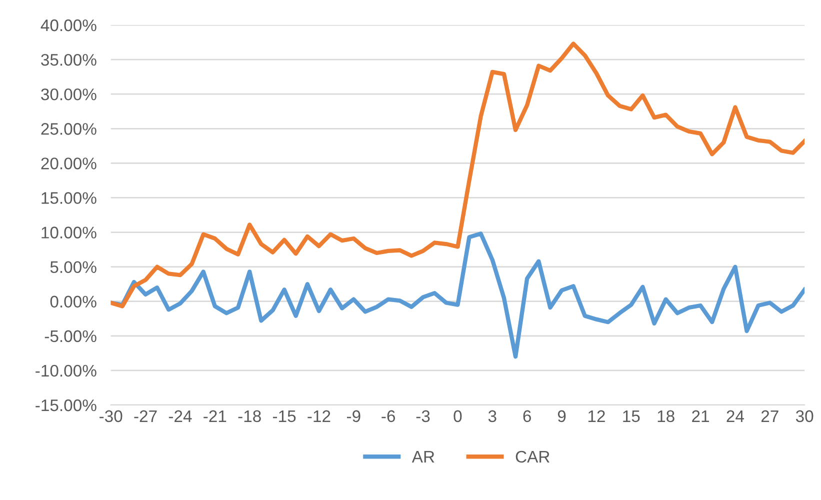  I want to click on x-tick-label: 0, so click(458, 416).